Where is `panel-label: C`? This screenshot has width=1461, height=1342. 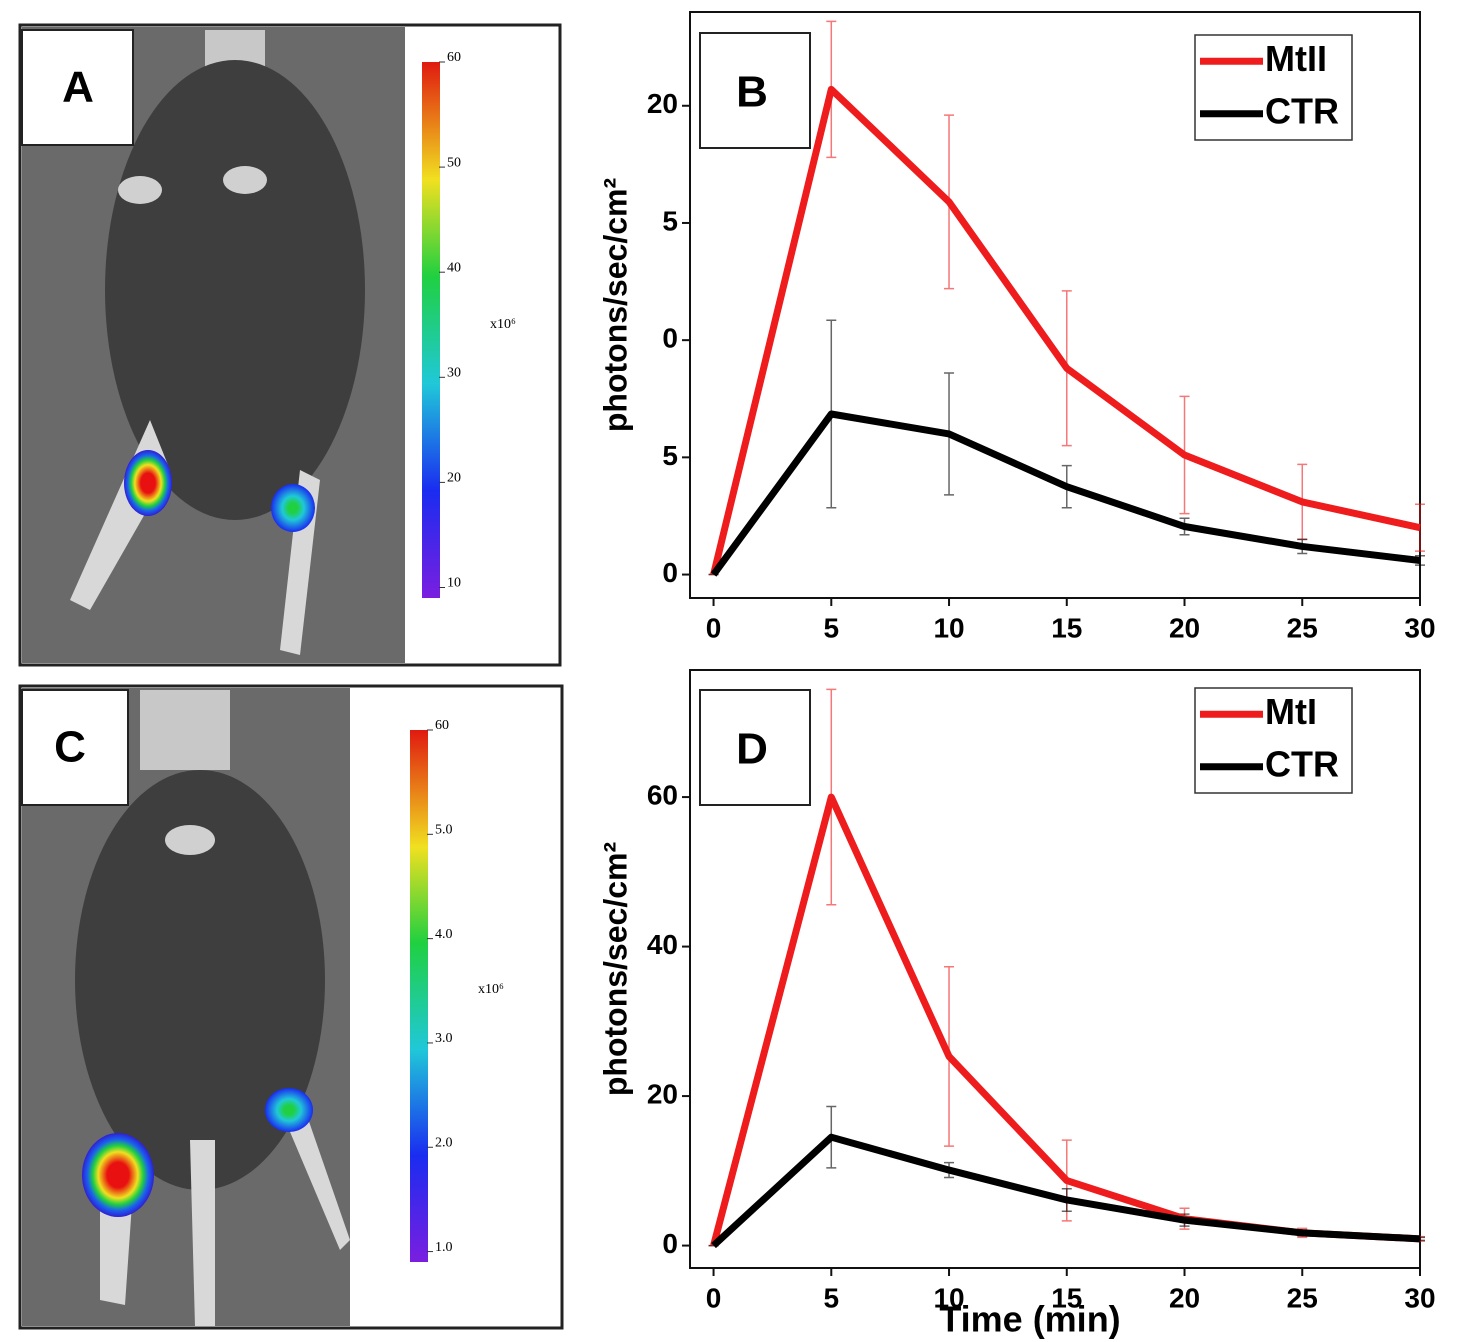
panel-label: C is located at coordinates (70, 747).